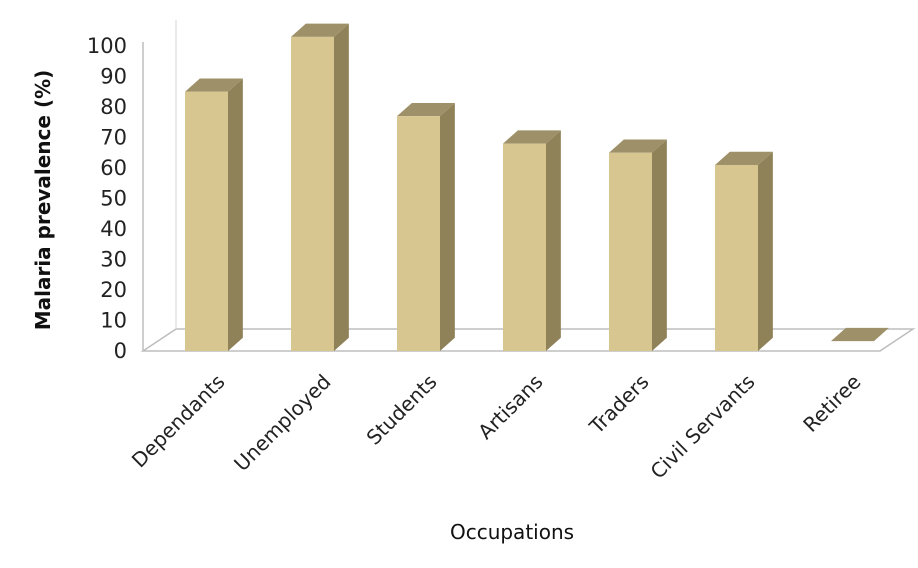 This screenshot has width=918, height=568. Describe the element at coordinates (113, 77) in the screenshot. I see `y-tick-label: 90` at that location.